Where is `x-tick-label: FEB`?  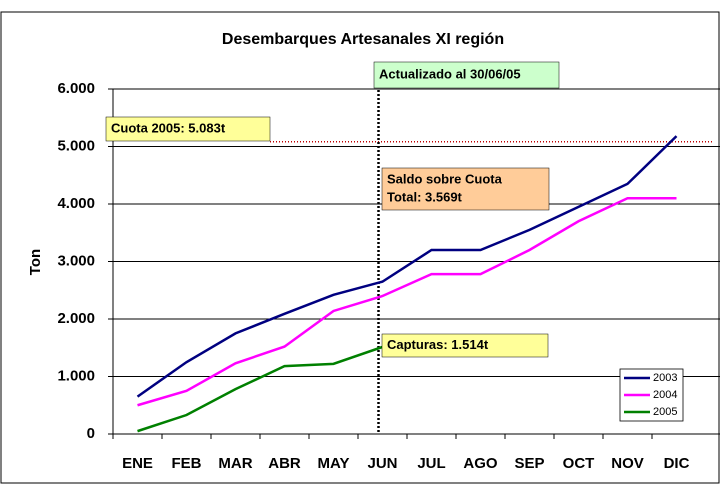 x-tick-label: FEB is located at coordinates (187, 463).